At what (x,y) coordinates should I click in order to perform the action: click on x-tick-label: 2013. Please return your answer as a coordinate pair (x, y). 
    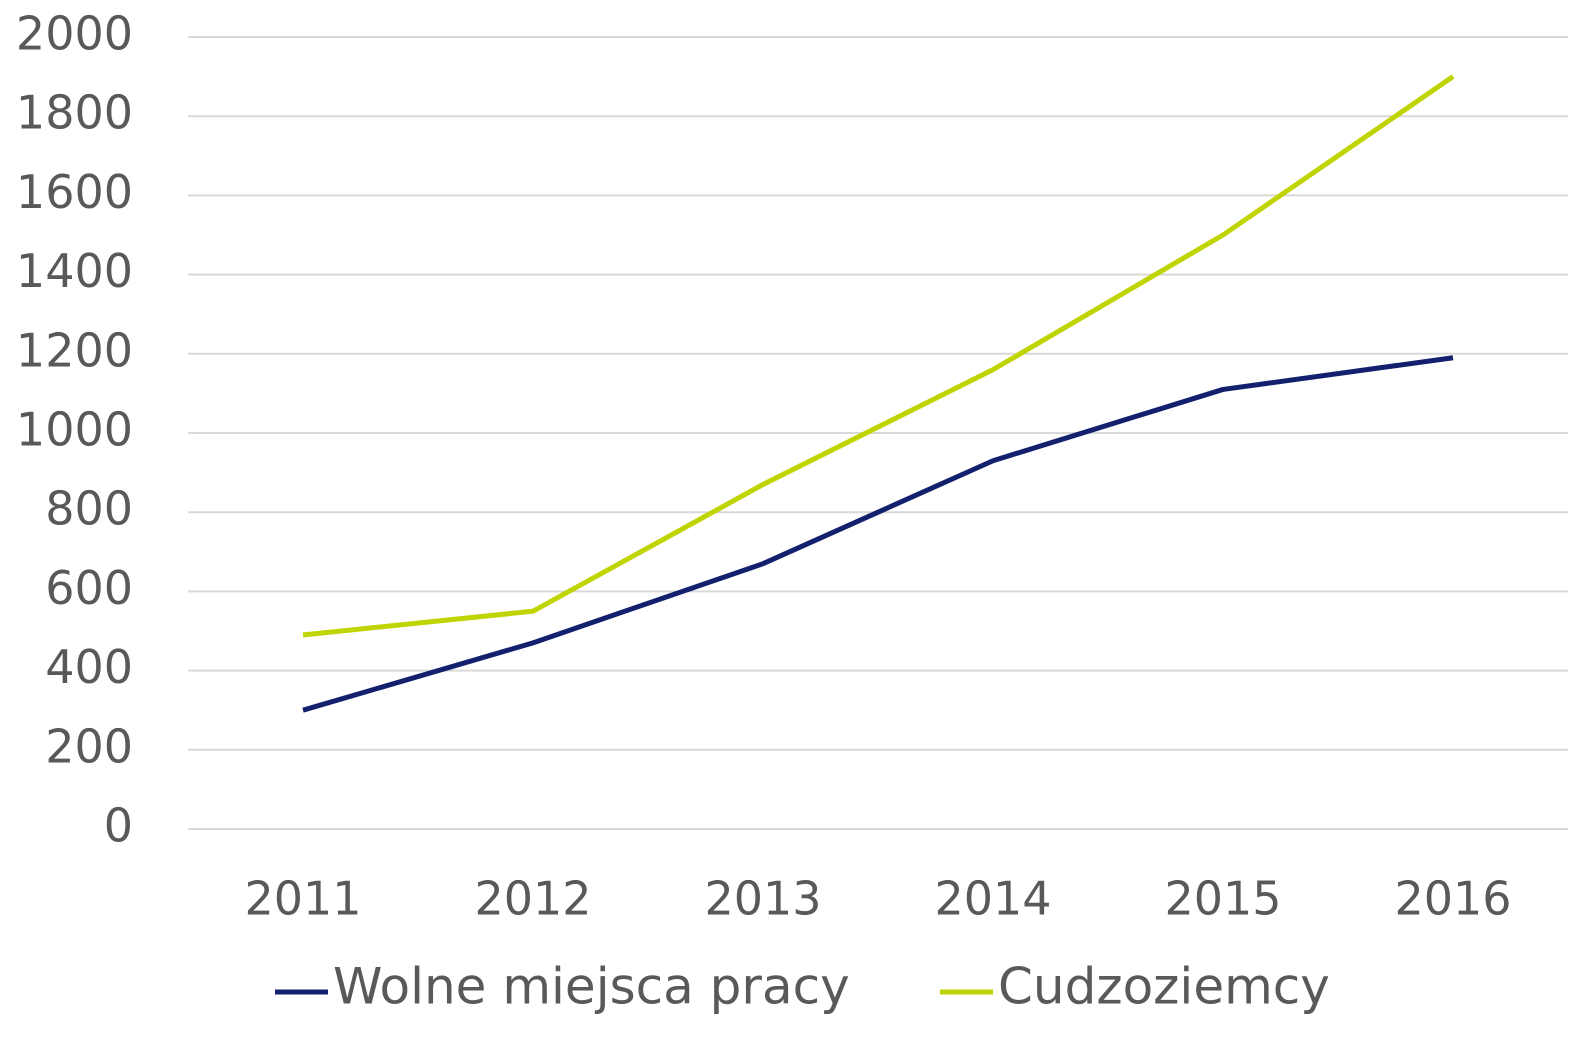
    Looking at the image, I should click on (762, 899).